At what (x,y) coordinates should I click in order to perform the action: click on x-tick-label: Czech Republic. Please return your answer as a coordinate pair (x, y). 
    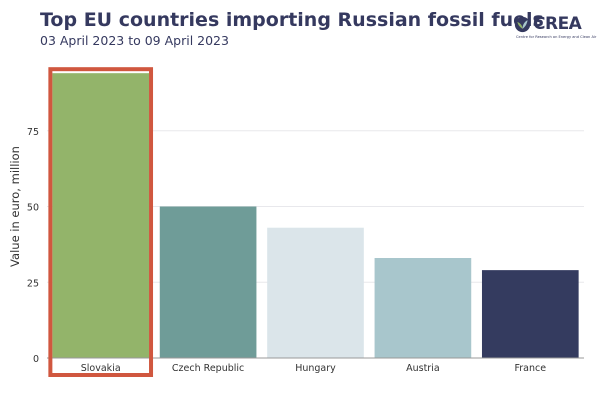
    Looking at the image, I should click on (208, 368).